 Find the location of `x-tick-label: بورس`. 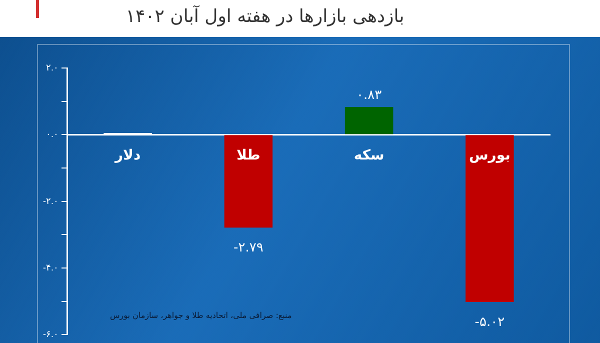

x-tick-label: بورس is located at coordinates (489, 155).